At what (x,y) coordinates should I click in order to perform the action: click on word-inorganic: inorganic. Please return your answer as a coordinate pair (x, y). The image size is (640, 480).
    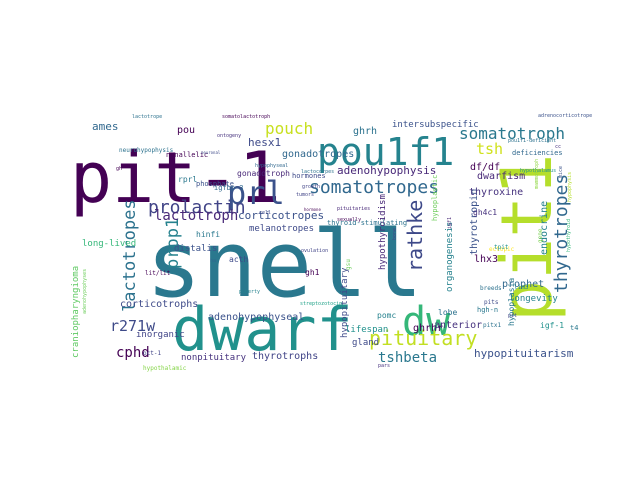
    Looking at the image, I should click on (160, 335).